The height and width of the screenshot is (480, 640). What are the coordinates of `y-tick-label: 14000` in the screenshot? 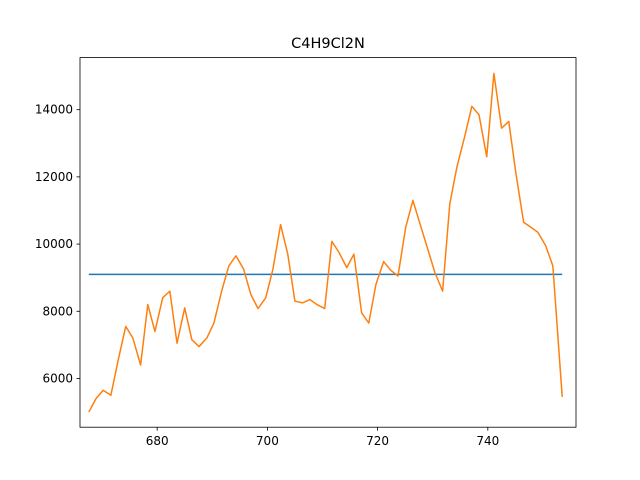 It's located at (54, 110).